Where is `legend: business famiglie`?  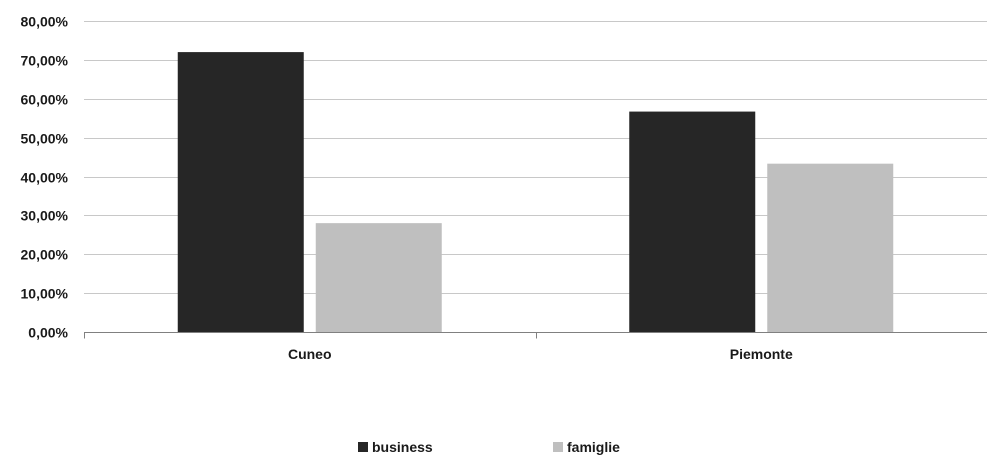
legend: business famiglie is located at coordinates (489, 447).